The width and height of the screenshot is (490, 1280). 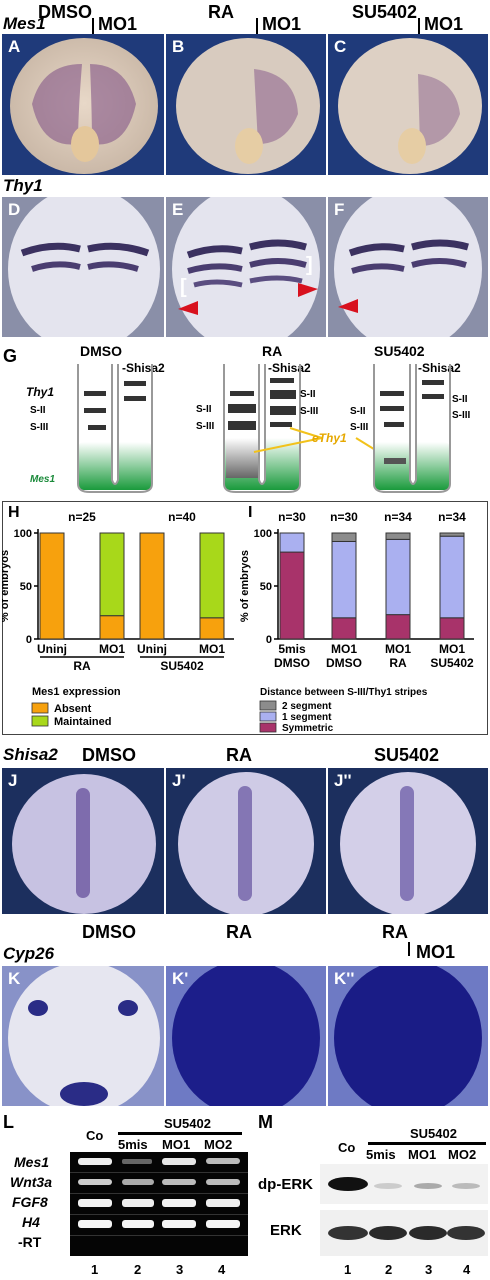 What do you see at coordinates (32, 1162) in the screenshot?
I see `l-row-mes1: Mes1` at bounding box center [32, 1162].